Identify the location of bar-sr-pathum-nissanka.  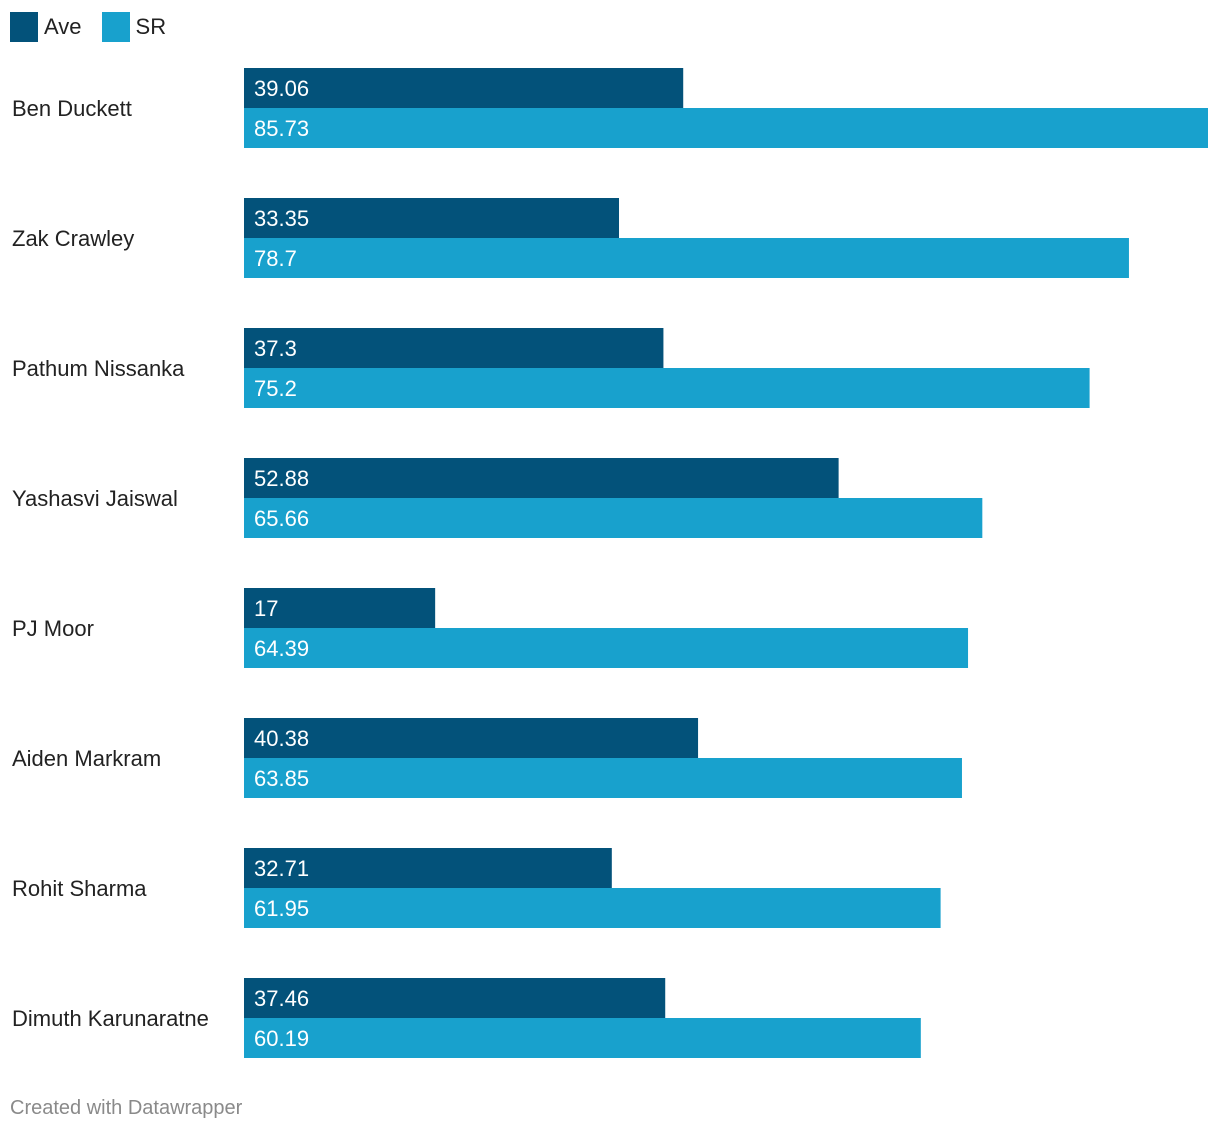
(667, 388).